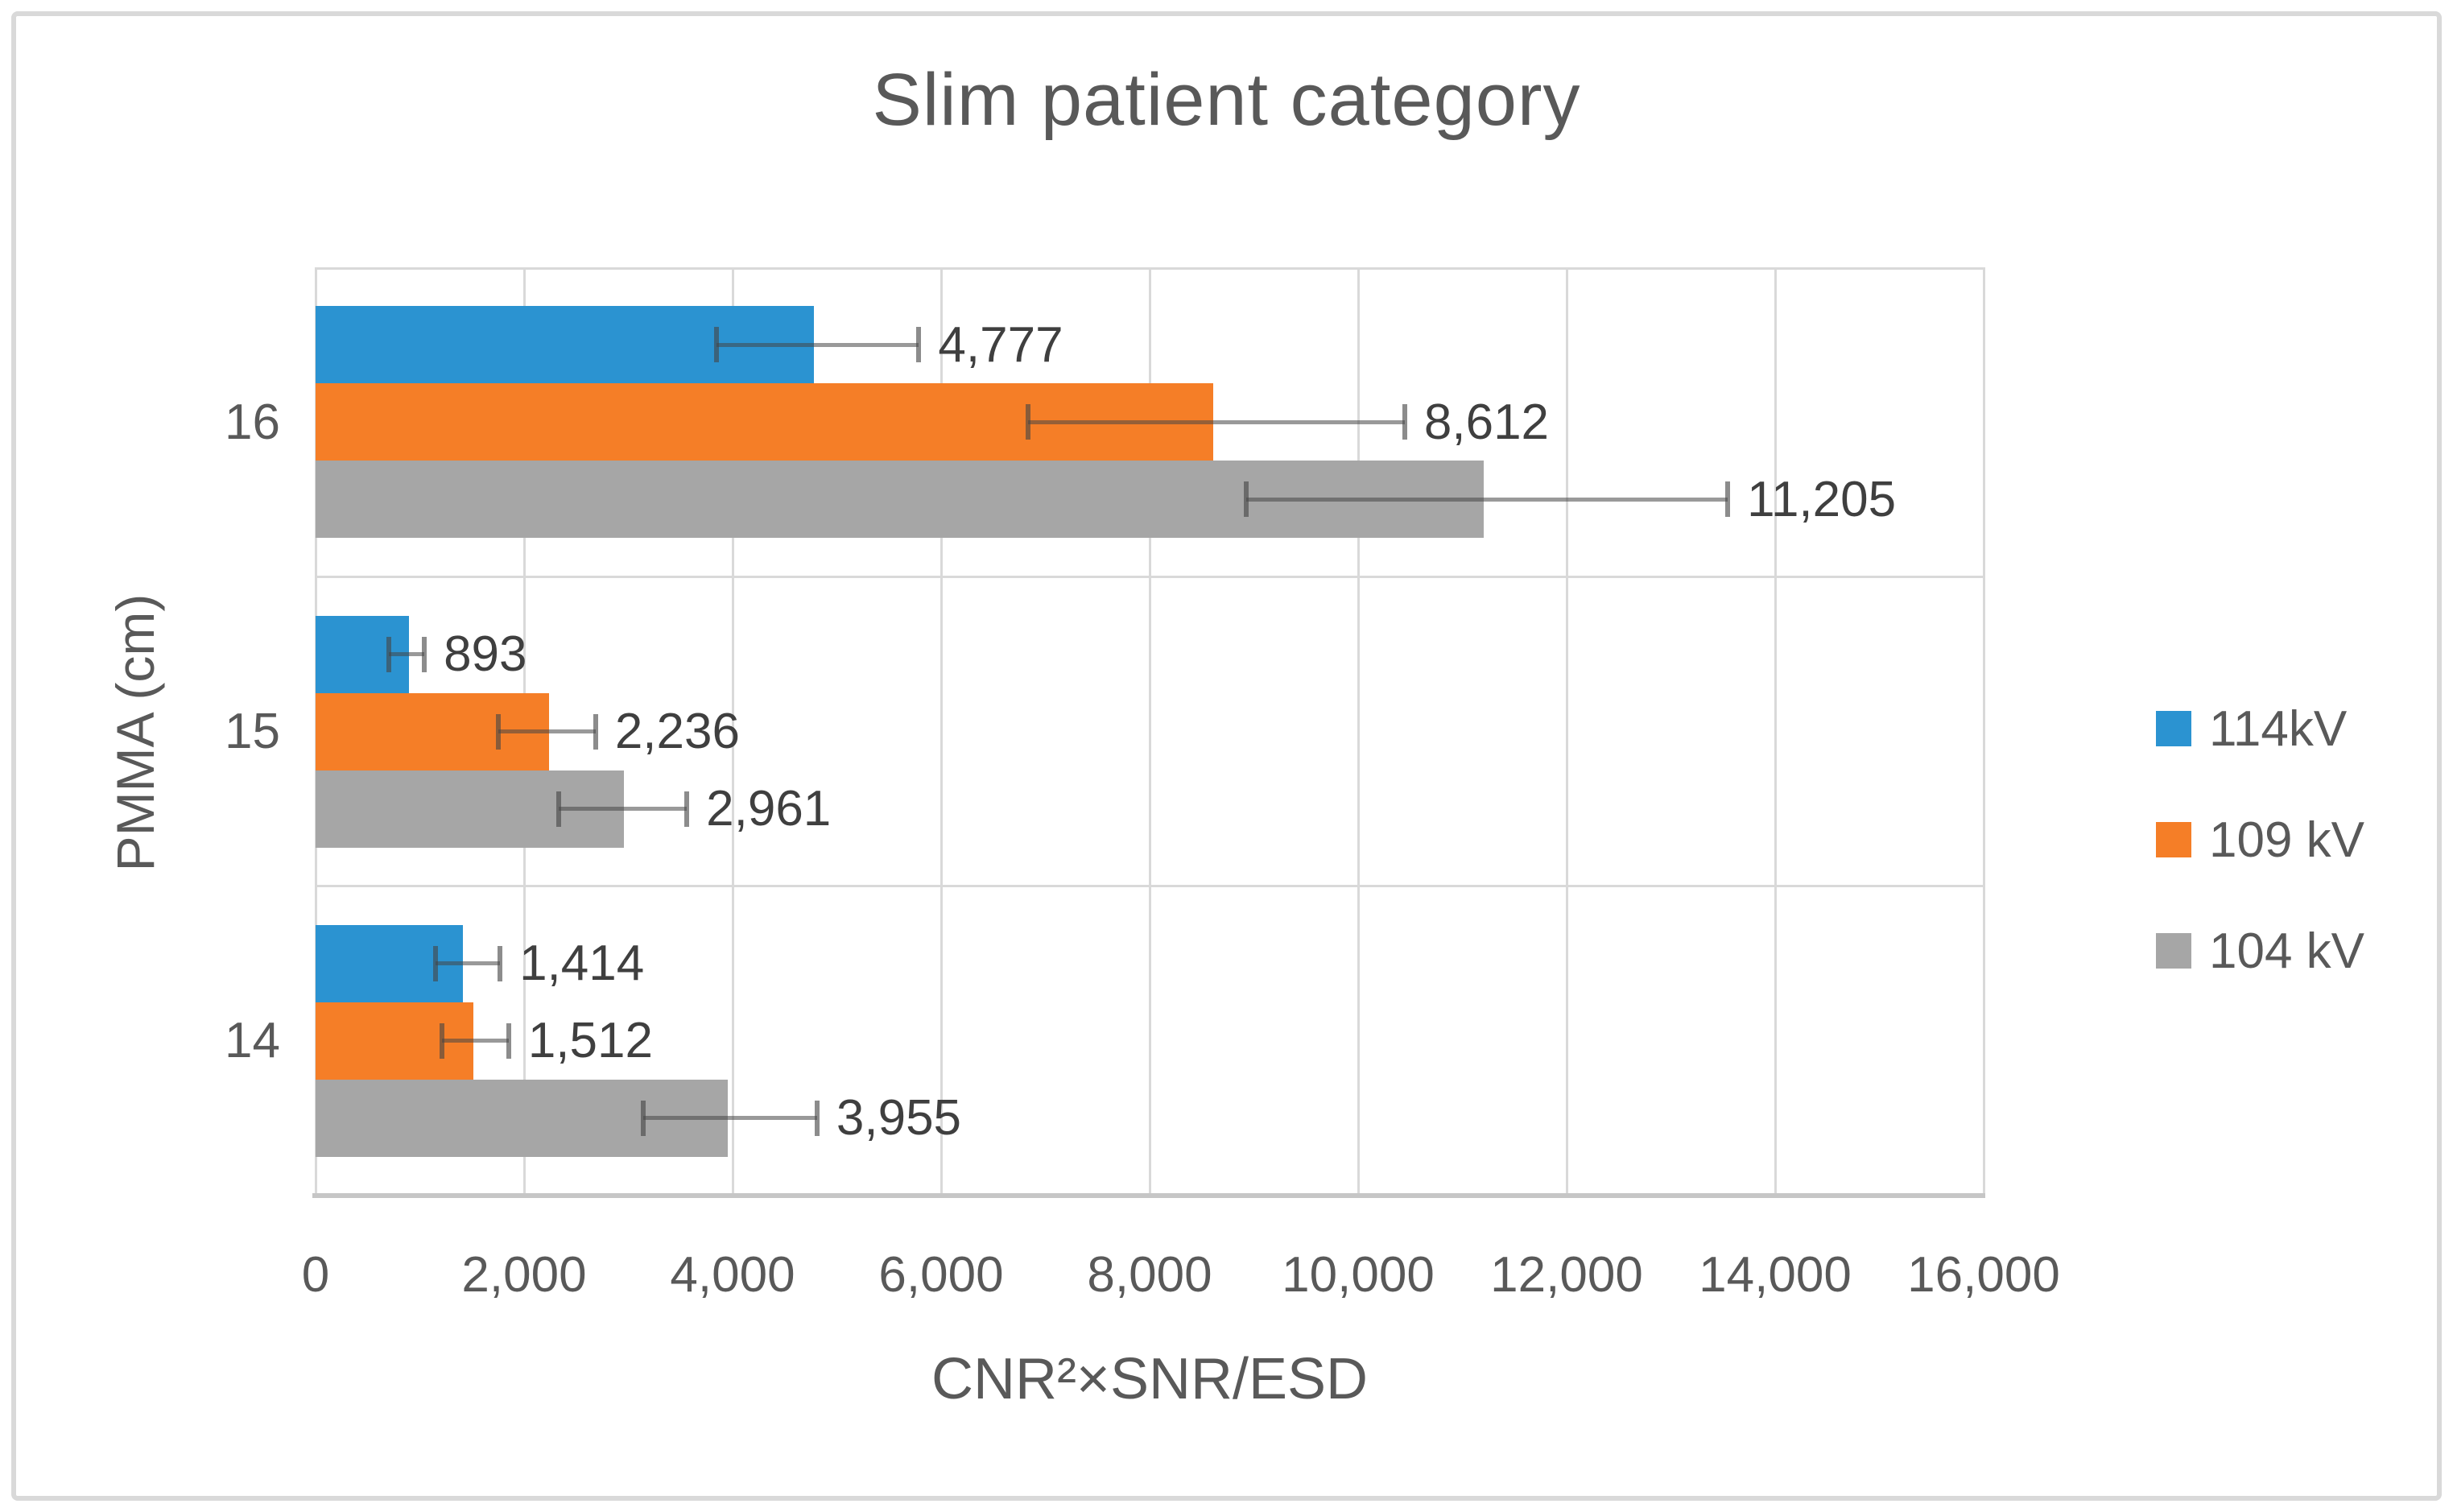 Image resolution: width=2453 pixels, height=1512 pixels. I want to click on x-tick-label: 0, so click(315, 1275).